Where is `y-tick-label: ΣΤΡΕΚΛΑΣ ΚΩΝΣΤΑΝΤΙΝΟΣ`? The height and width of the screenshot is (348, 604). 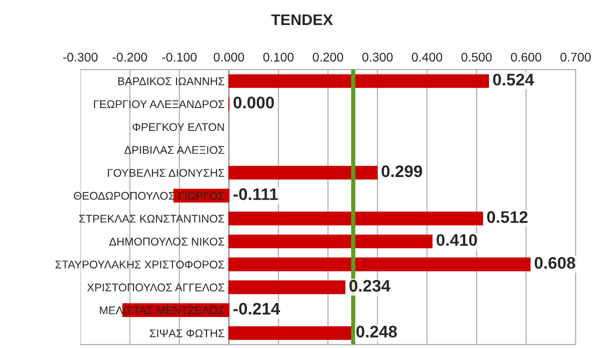
y-tick-label: ΣΤΡΕΚΛΑΣ ΚΩΝΣΤΑΝΤΙΝΟΣ is located at coordinates (151, 218).